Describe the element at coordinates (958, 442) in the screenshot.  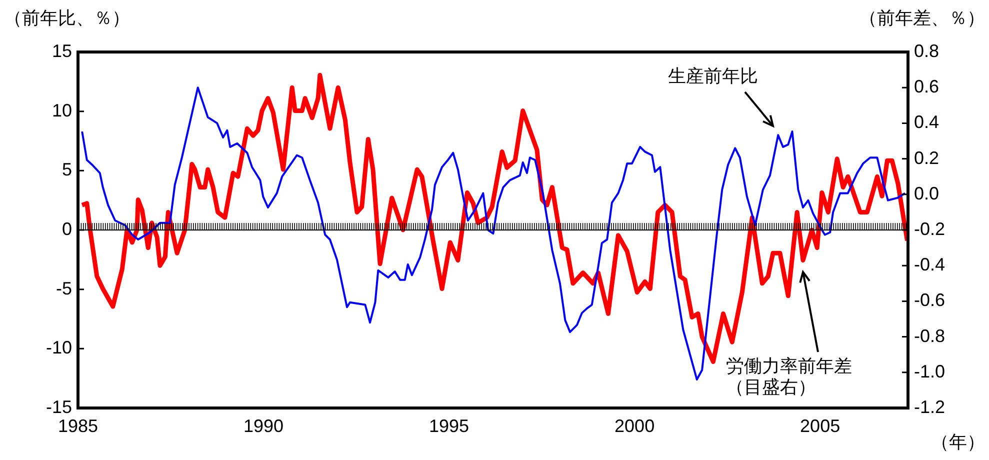
I see `x-axis-title: （年）` at that location.